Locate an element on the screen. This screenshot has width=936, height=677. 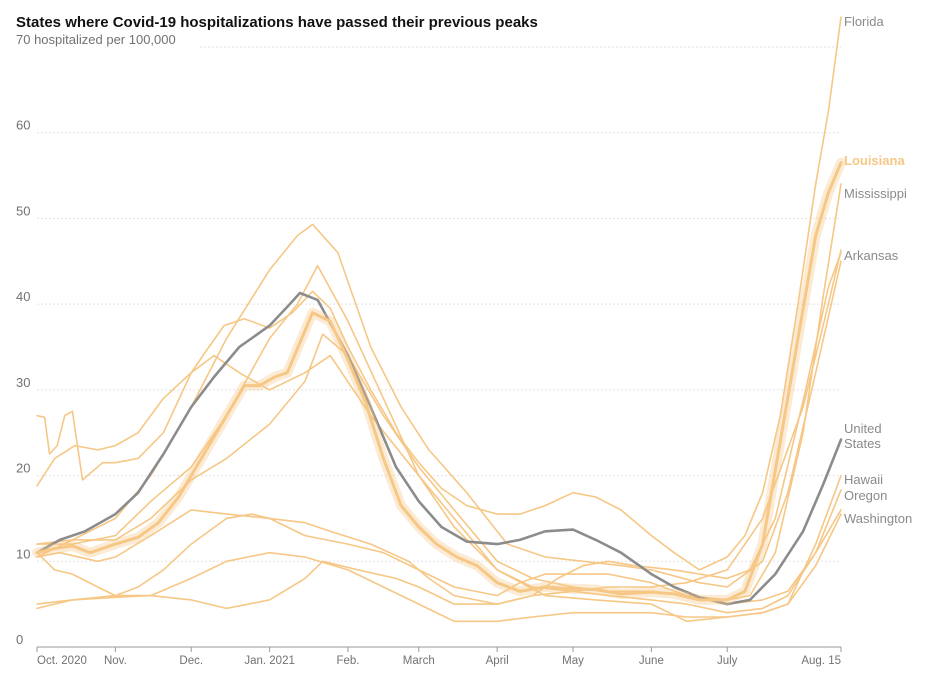
y-tick-label-30: 30 is located at coordinates (23, 382).